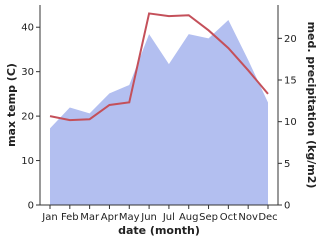 The image size is (320, 246). Describe the element at coordinates (168, 217) in the screenshot. I see `x-tick-label: Jul` at that location.